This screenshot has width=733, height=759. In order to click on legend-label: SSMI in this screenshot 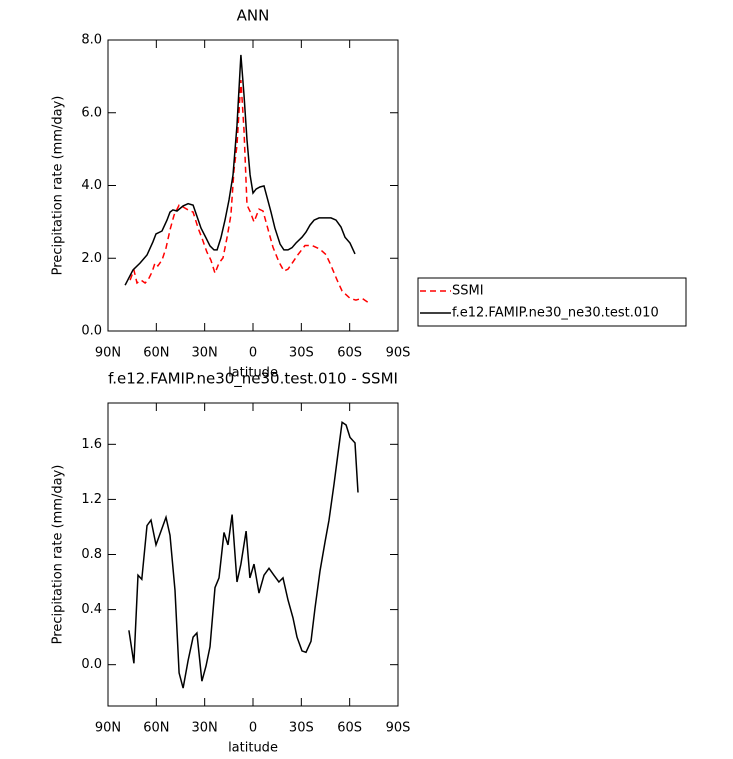, I will do `click(468, 291)`.